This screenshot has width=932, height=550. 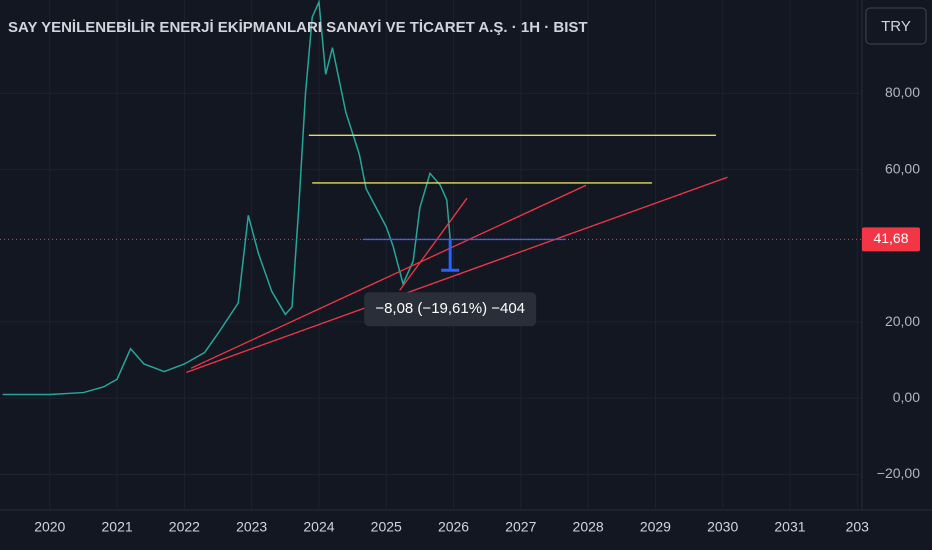 I want to click on x-tick-label: 2029, so click(x=655, y=527).